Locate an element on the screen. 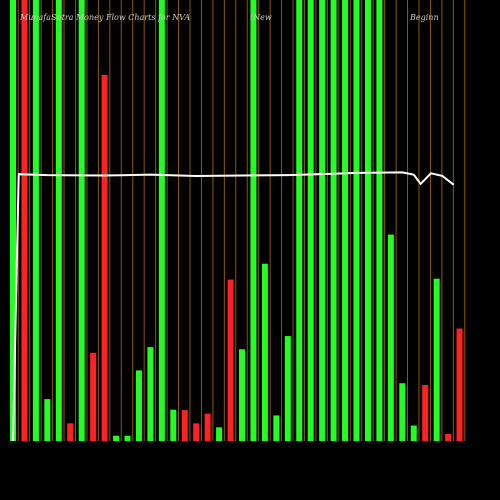 This screenshot has width=500, height=500. chart-subtitle-fragment: (New is located at coordinates (261, 17).